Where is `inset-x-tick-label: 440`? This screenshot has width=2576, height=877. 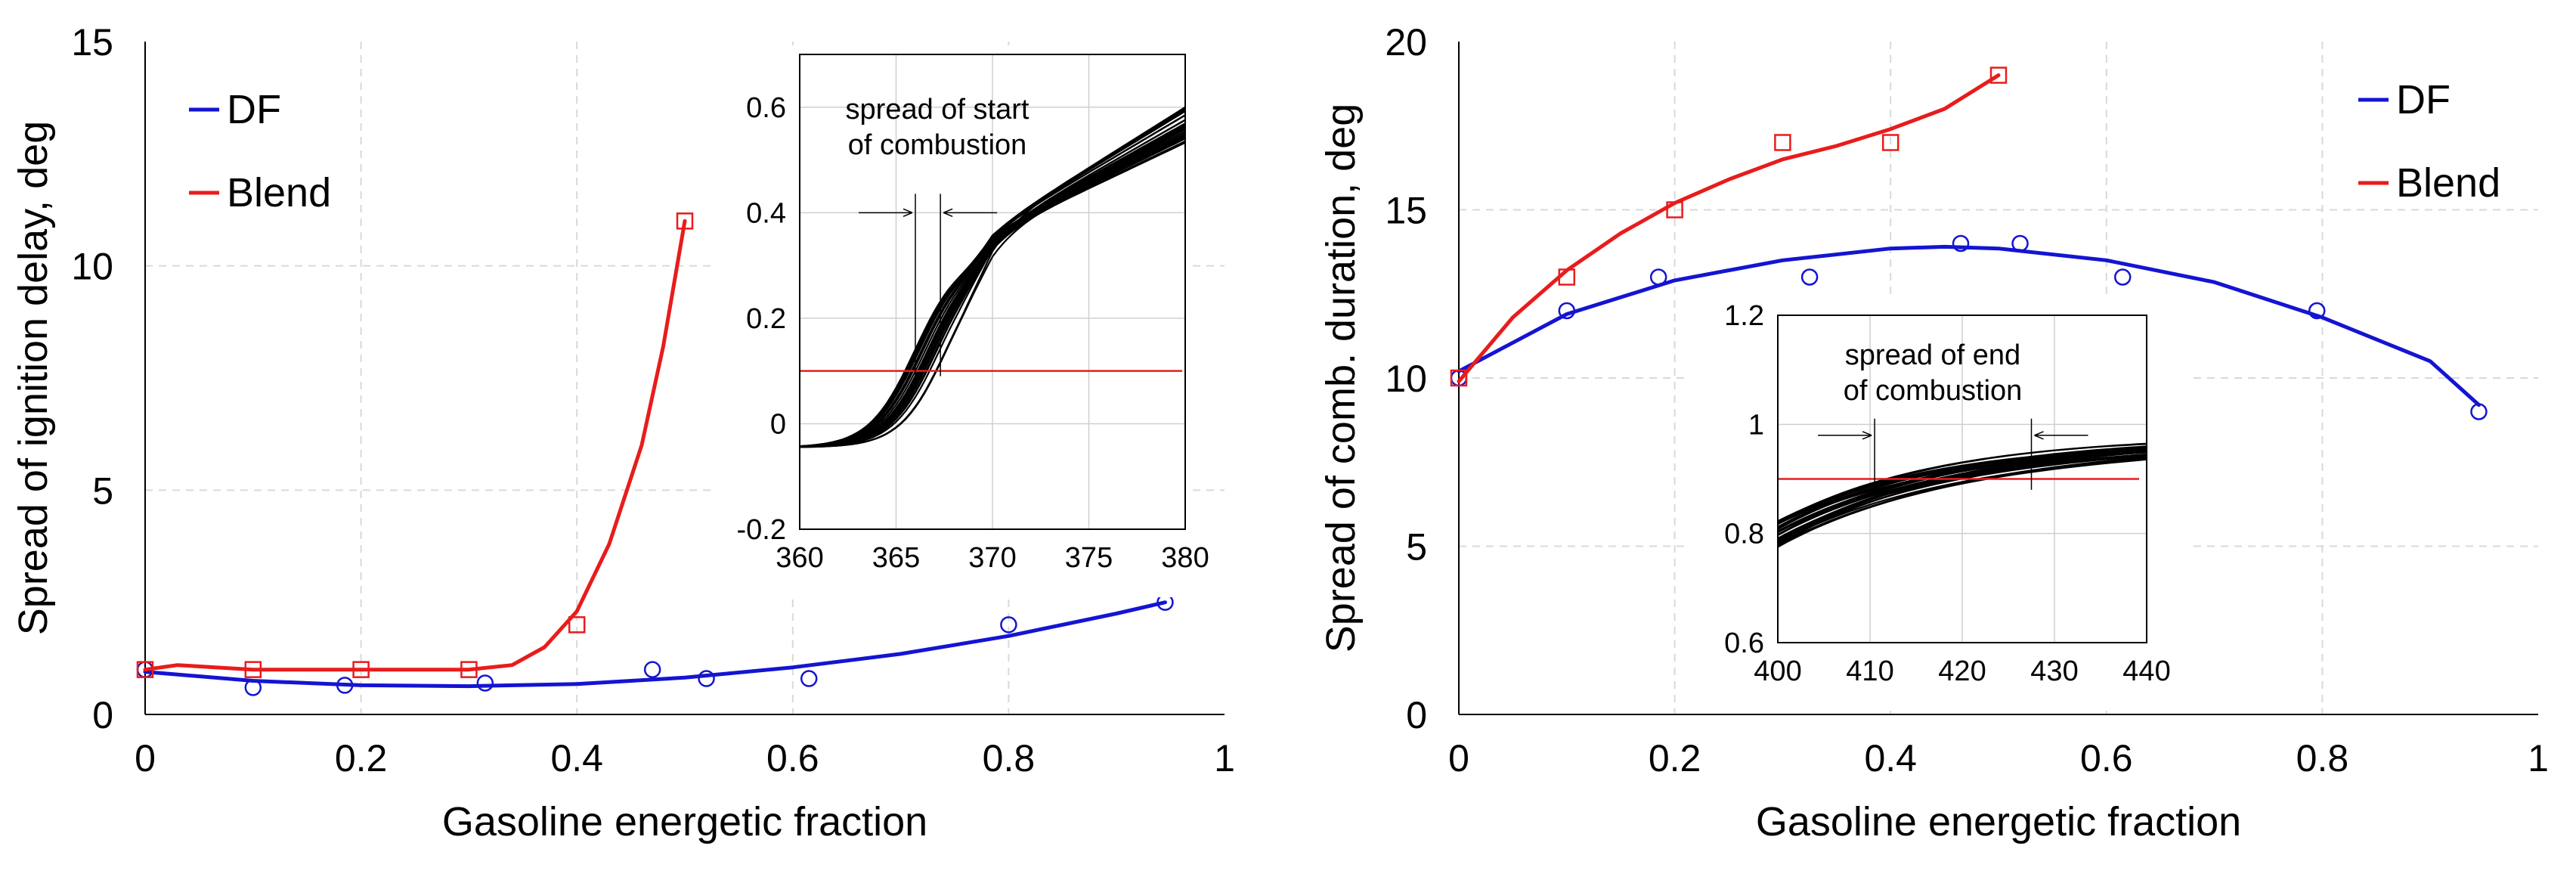 inset-x-tick-label: 440 is located at coordinates (2146, 671).